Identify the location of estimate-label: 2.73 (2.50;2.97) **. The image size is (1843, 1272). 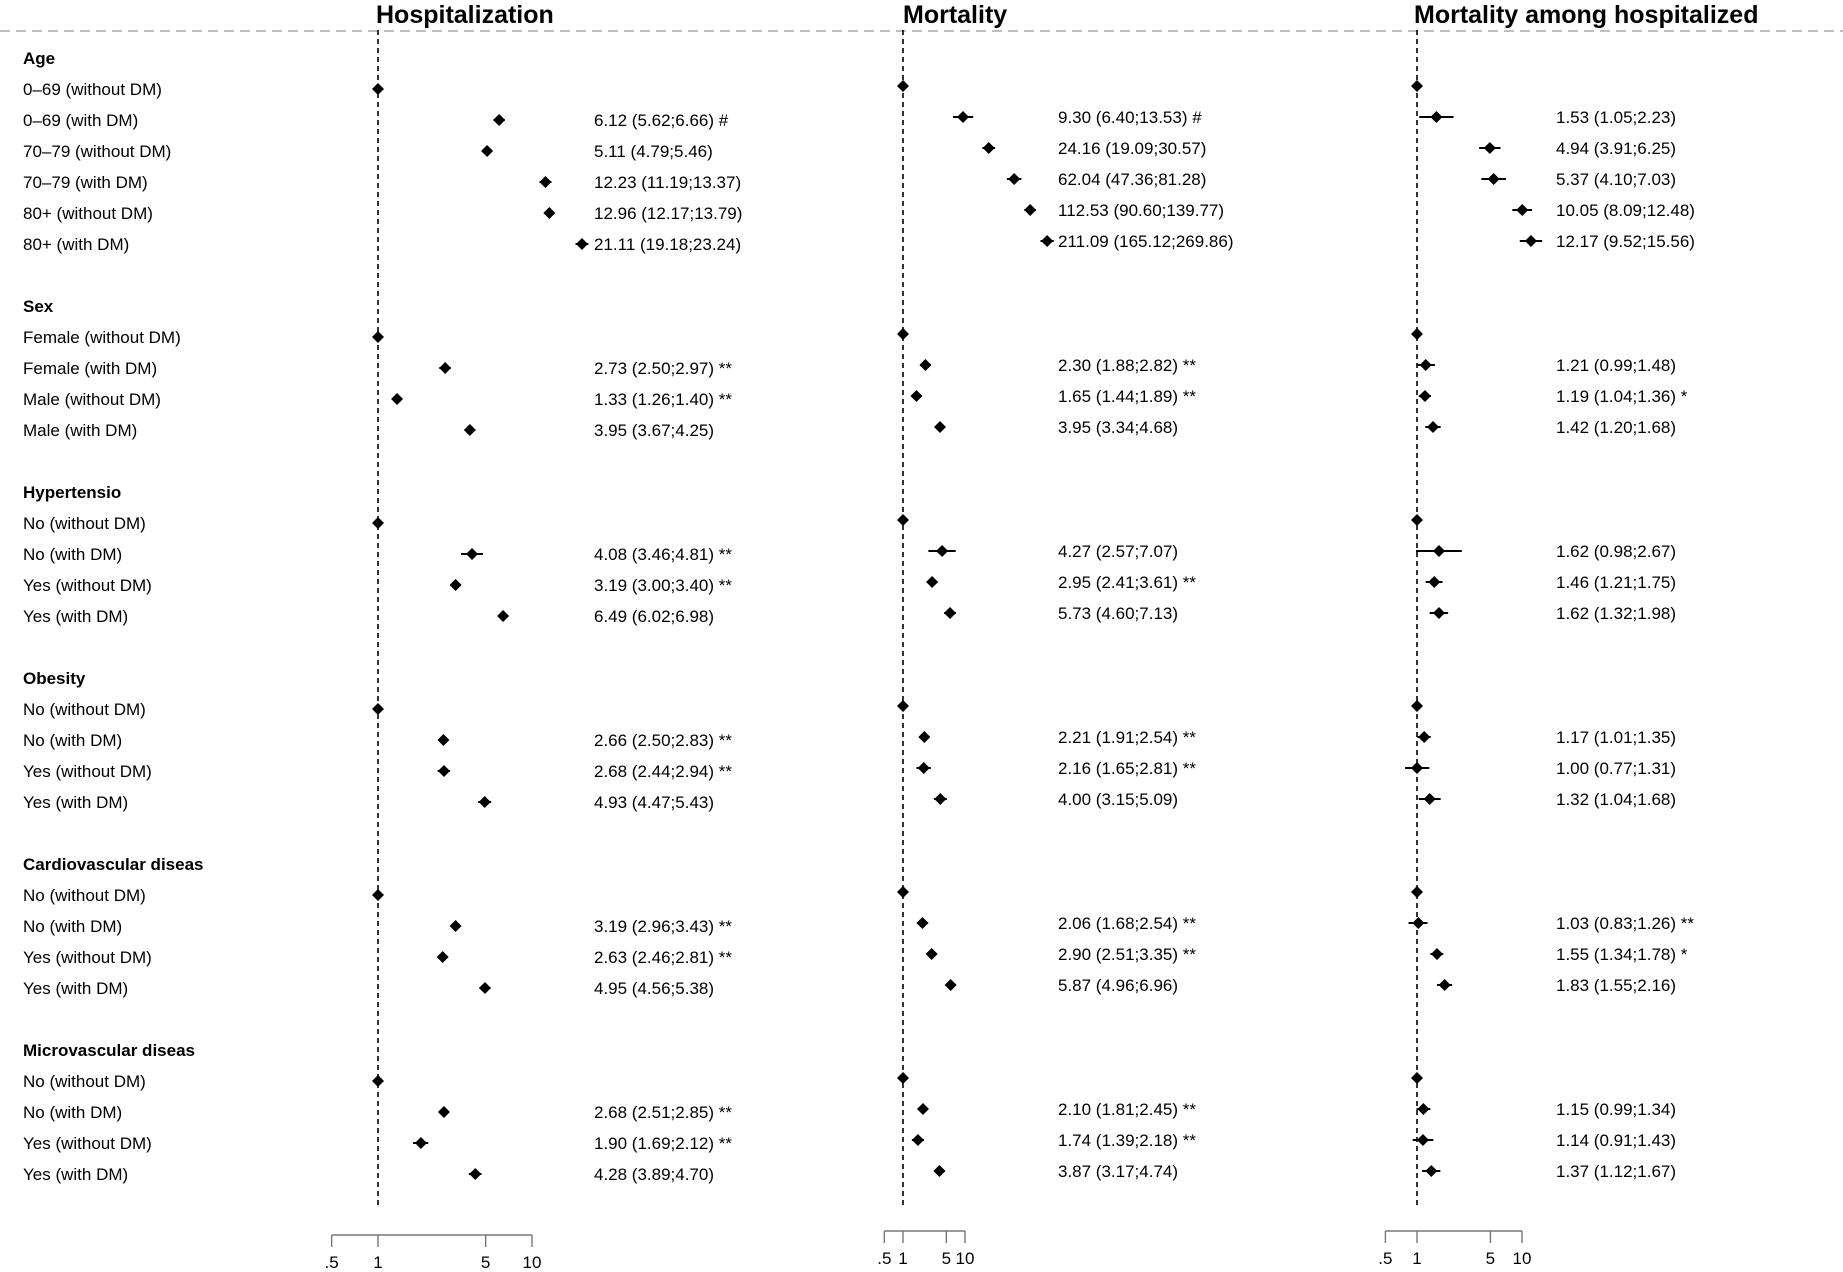
(663, 368).